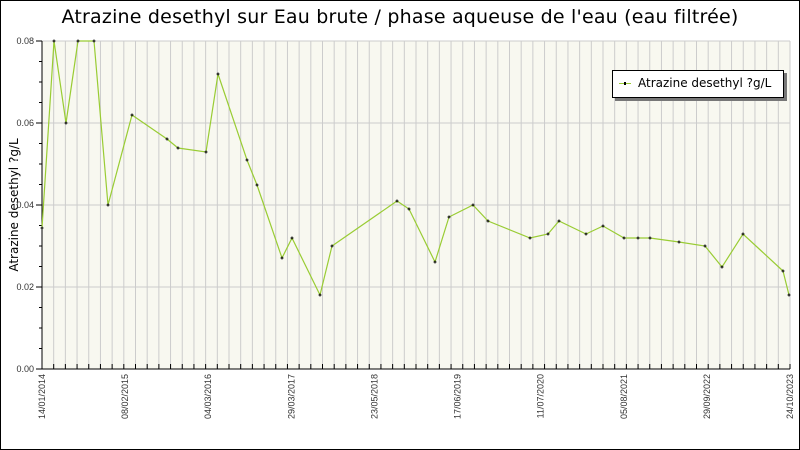 Image resolution: width=800 pixels, height=450 pixels. I want to click on x-tick-label: 04/03/2016, so click(208, 396).